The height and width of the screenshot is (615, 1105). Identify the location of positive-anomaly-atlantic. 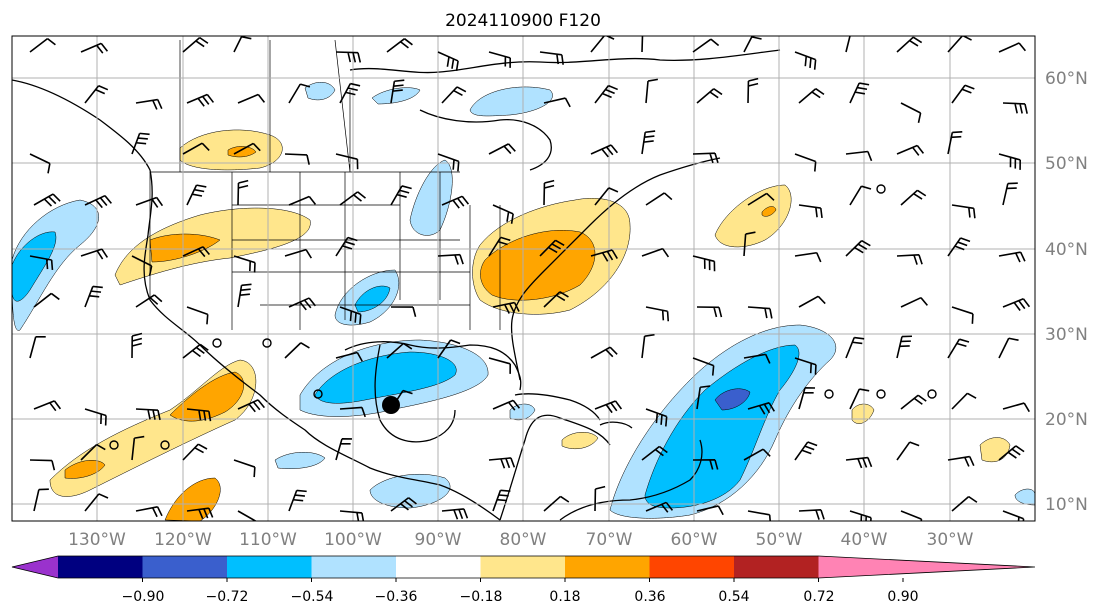
(753, 216).